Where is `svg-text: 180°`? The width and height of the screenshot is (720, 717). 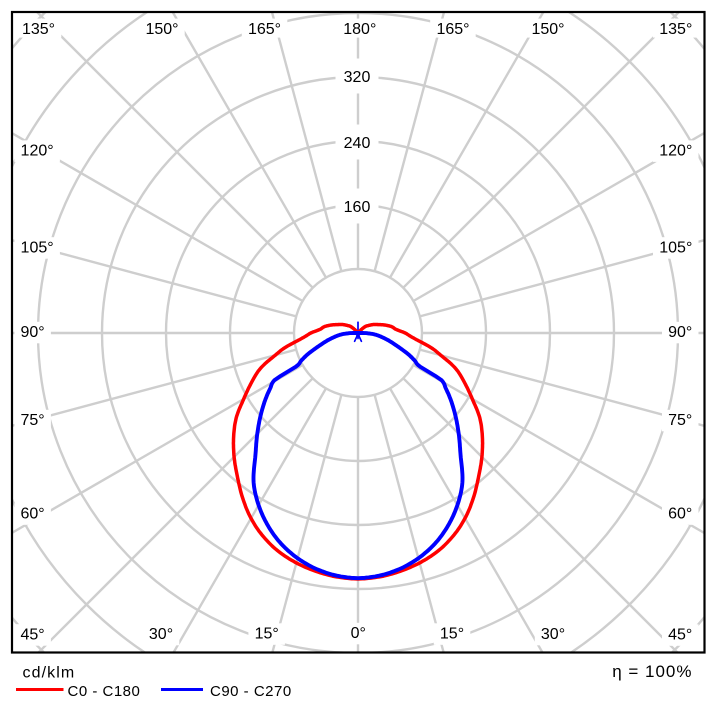 svg-text: 180° is located at coordinates (359, 29).